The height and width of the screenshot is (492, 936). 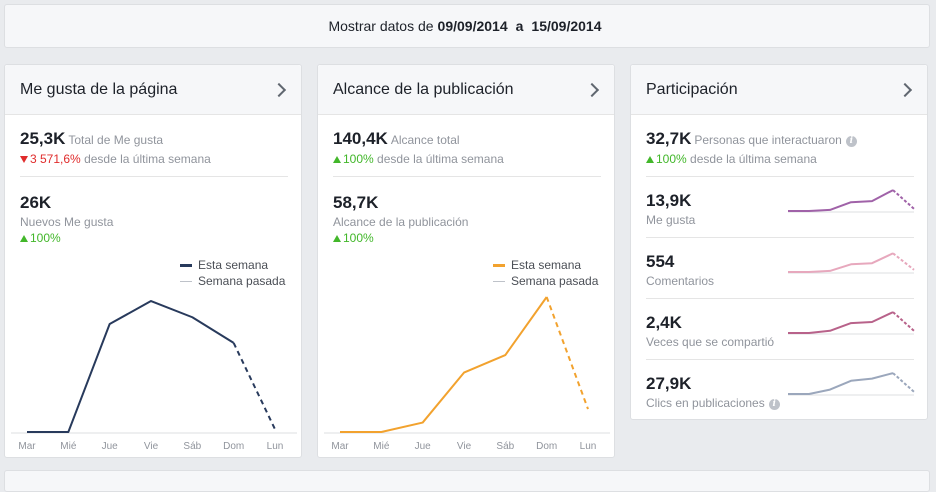 What do you see at coordinates (358, 238) in the screenshot?
I see `post-reach-change: 100%` at bounding box center [358, 238].